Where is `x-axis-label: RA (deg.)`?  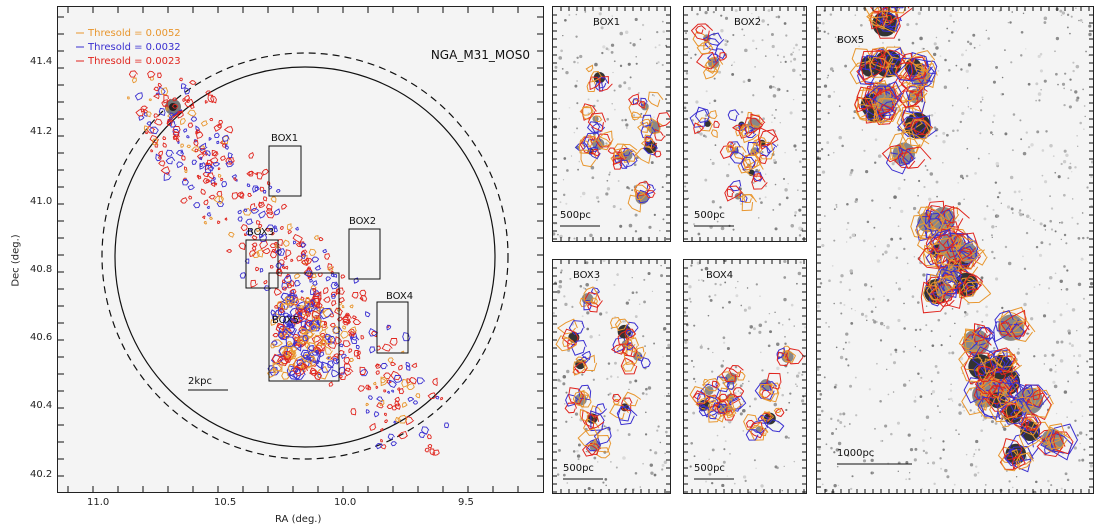
x-axis-label: RA (deg.) is located at coordinates (298, 519).